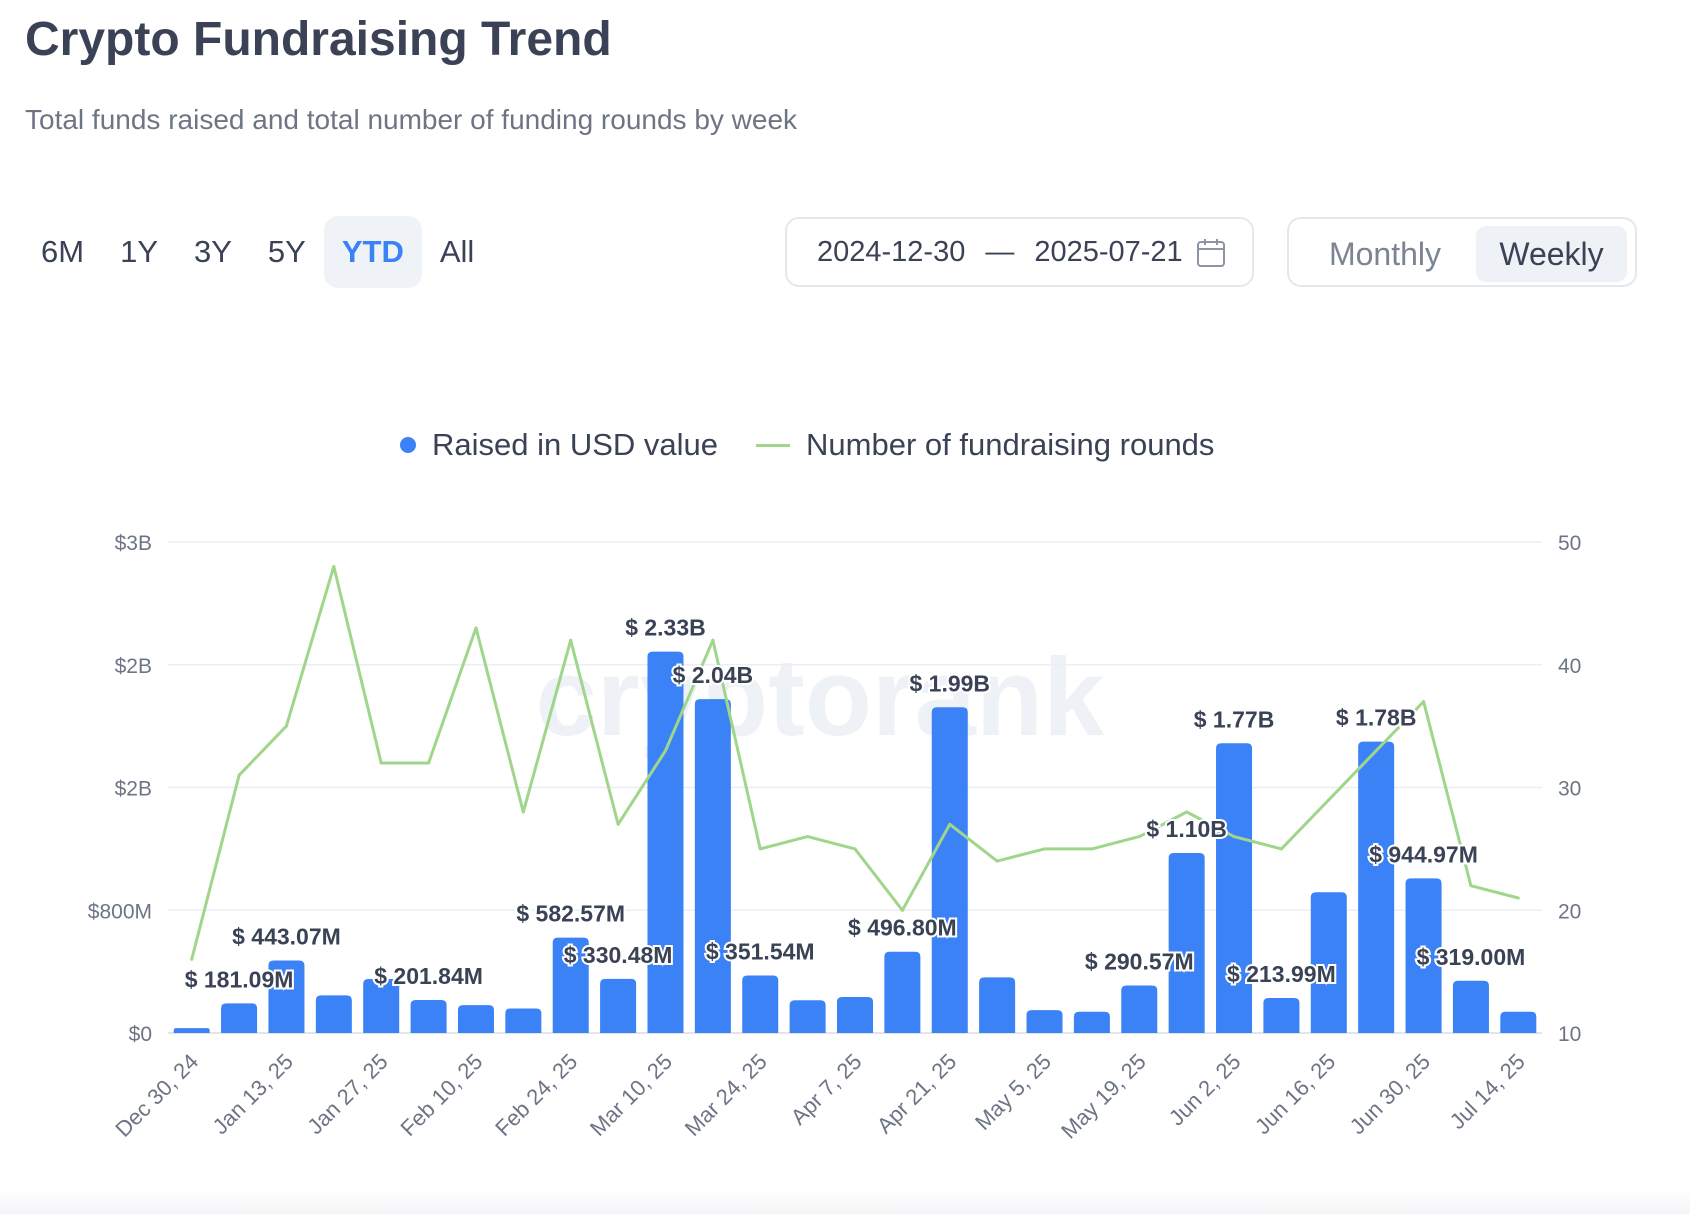 The height and width of the screenshot is (1214, 1690). Describe the element at coordinates (120, 911) in the screenshot. I see `y-left-tick-label: $800M` at that location.